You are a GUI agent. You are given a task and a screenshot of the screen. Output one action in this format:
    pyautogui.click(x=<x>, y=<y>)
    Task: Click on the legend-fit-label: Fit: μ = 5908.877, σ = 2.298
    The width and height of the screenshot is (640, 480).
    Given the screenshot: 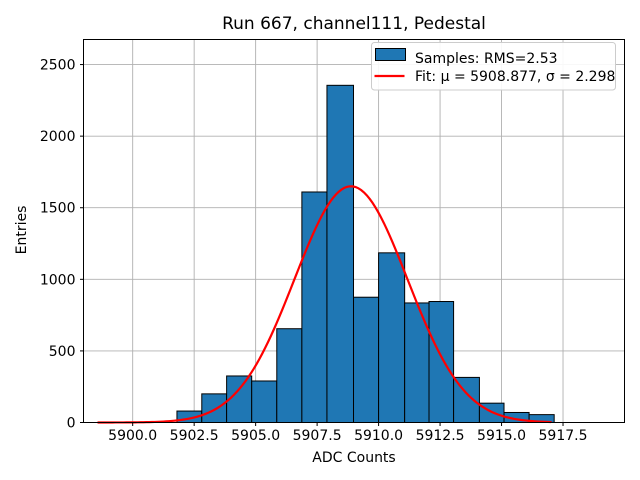 What is the action you would take?
    pyautogui.click(x=515, y=77)
    